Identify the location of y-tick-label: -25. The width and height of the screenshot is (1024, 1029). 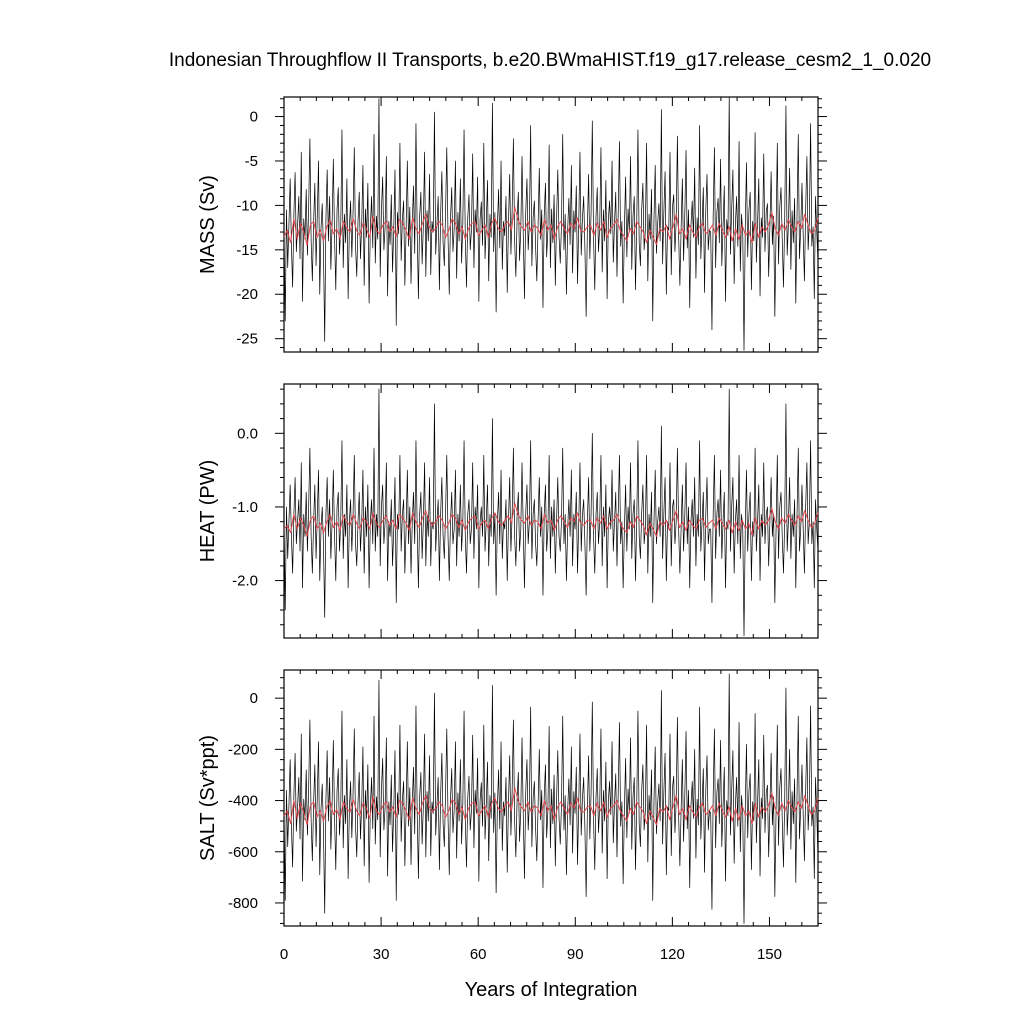
(247, 339).